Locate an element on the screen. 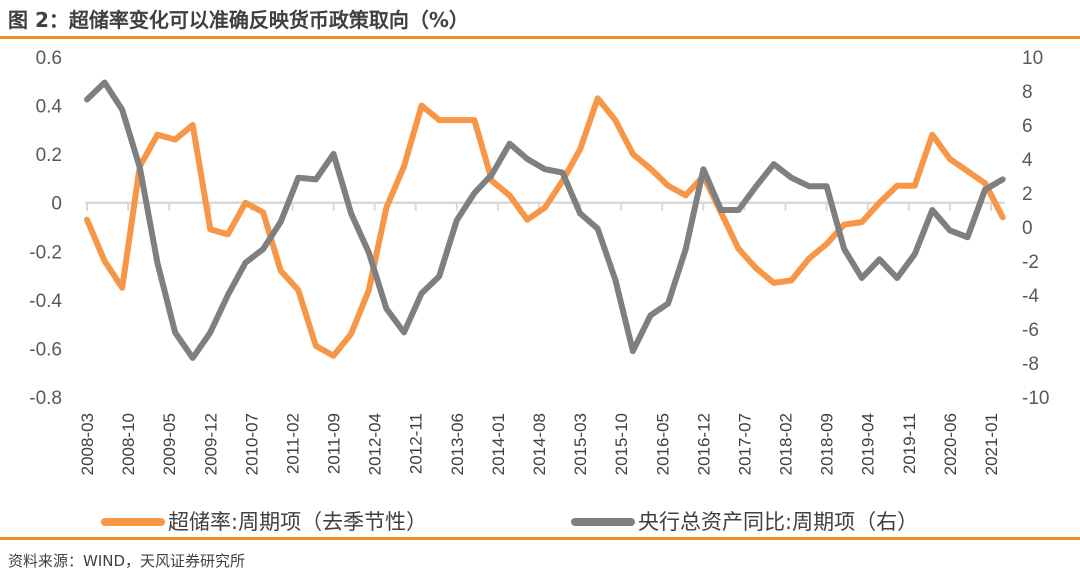  x-tick-label: 2009-05 is located at coordinates (169, 444).